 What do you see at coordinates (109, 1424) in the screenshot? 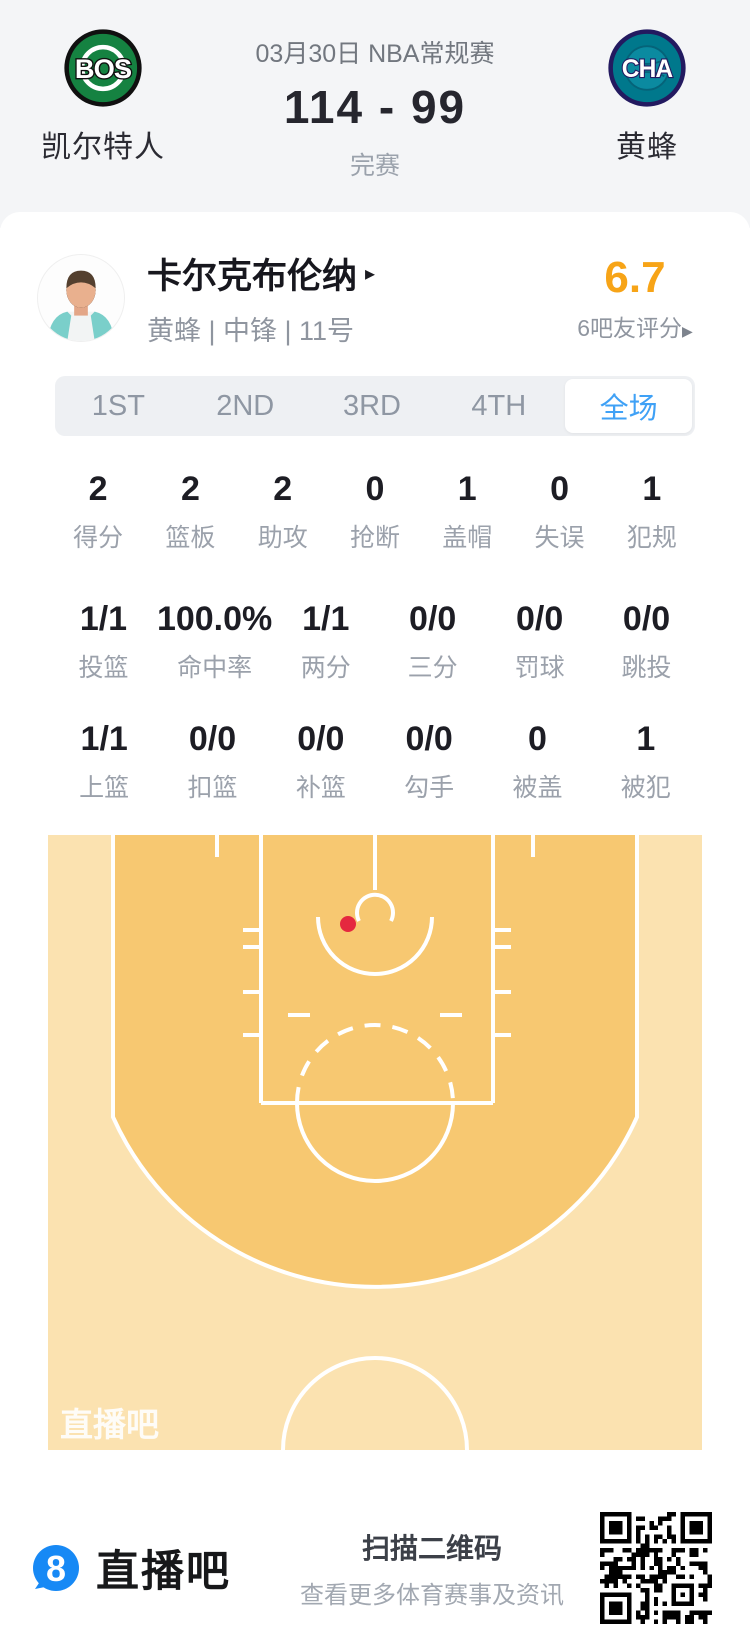
I see `court-watermark: 直播吧` at bounding box center [109, 1424].